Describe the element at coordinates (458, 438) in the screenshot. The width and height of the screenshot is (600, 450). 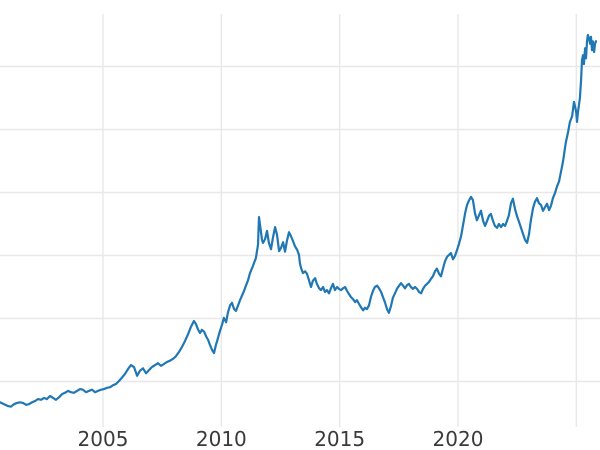
I see `x-tick-label: 2020` at that location.